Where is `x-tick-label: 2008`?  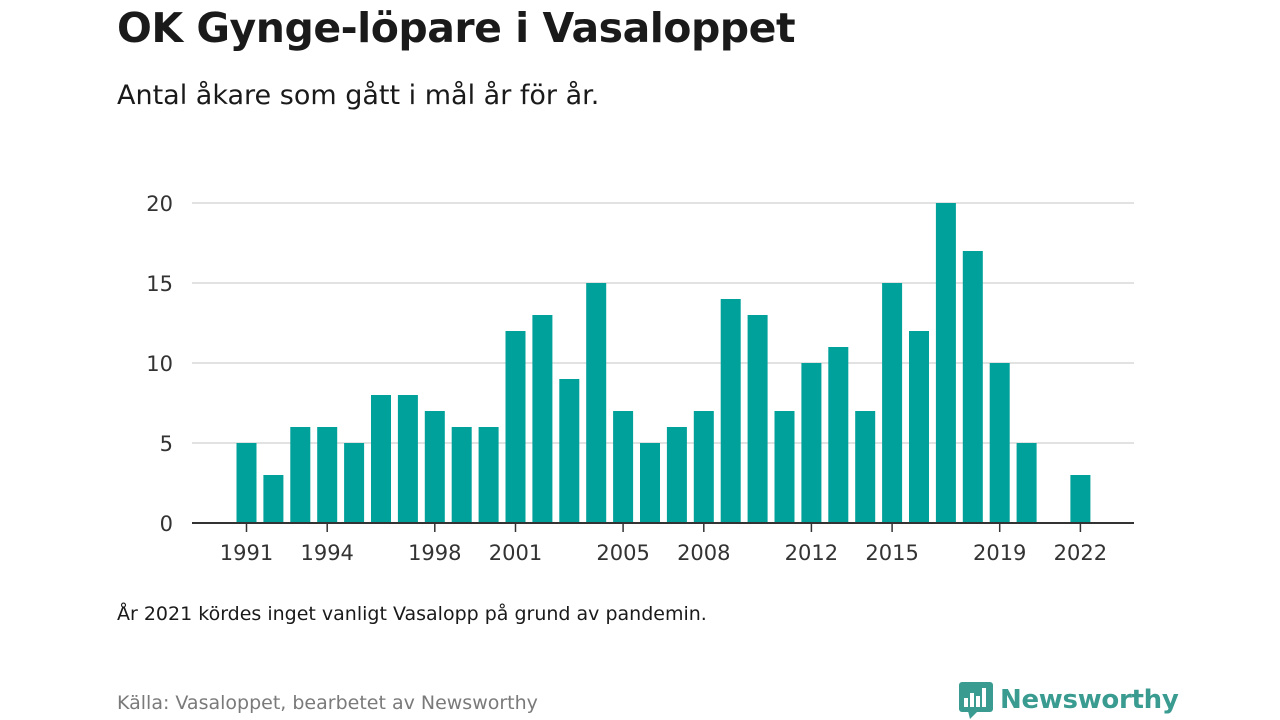
x-tick-label: 2008 is located at coordinates (703, 553).